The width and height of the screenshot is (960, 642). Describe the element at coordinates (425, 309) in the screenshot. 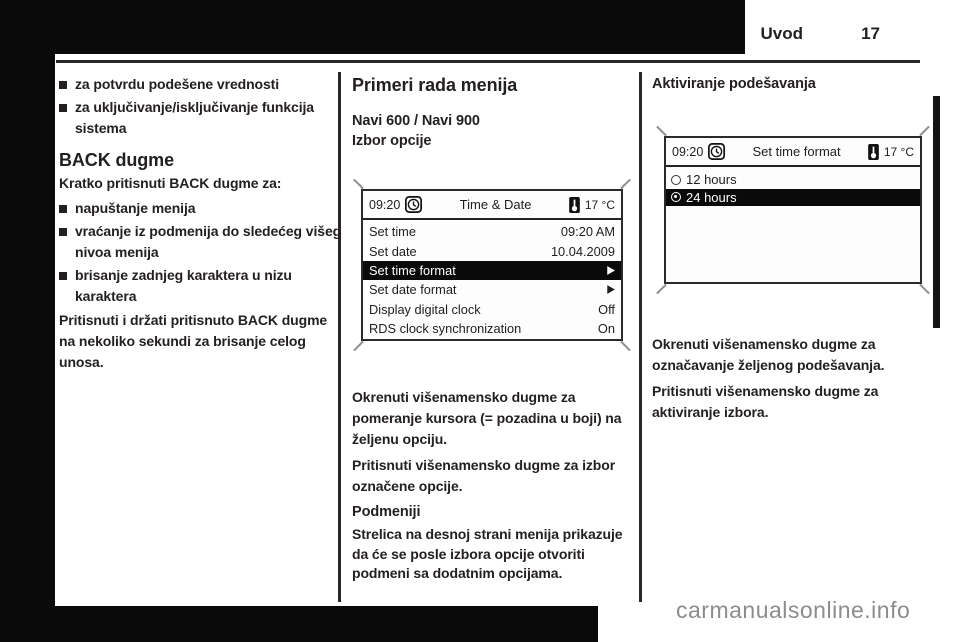

I see `menu-item-label: Display digital clock` at that location.